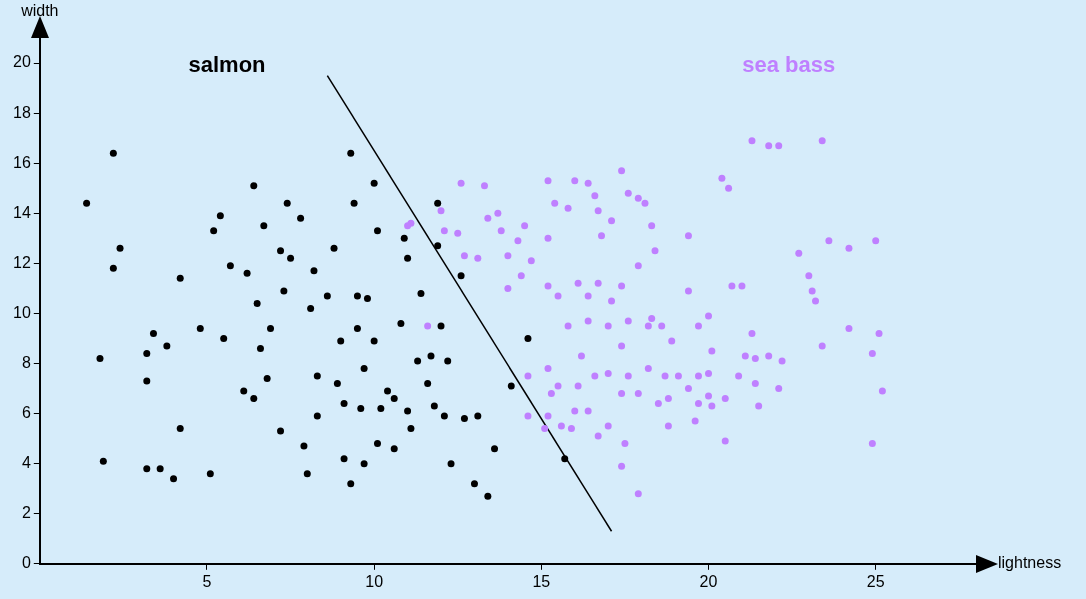 The width and height of the screenshot is (1086, 599). I want to click on x-tick-label: 25, so click(875, 581).